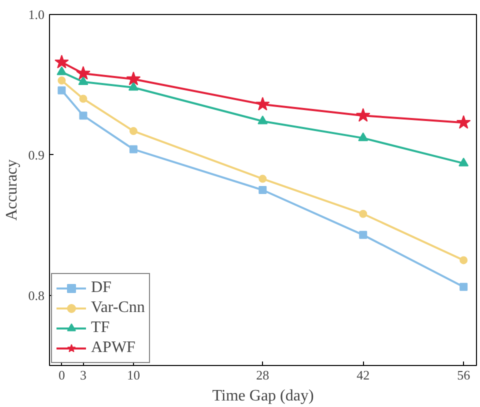  What do you see at coordinates (101, 288) in the screenshot?
I see `legend-label: DF` at bounding box center [101, 288].